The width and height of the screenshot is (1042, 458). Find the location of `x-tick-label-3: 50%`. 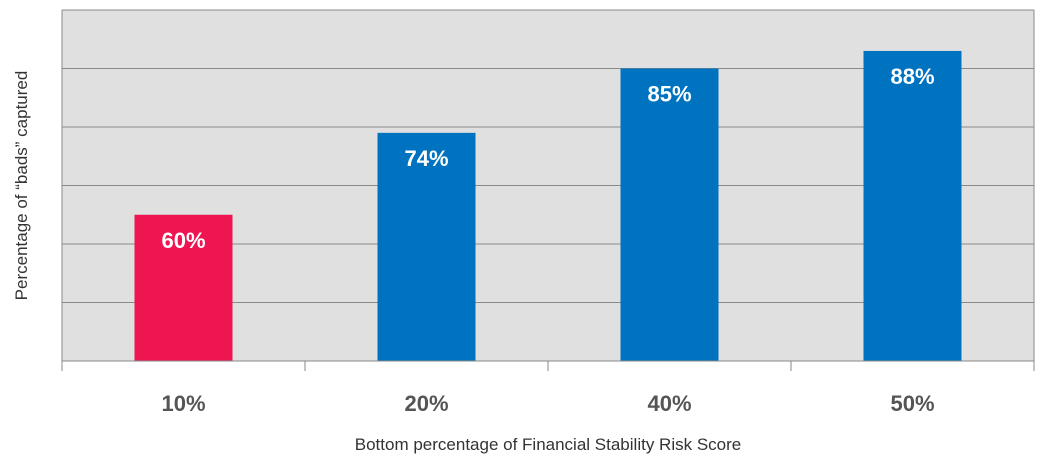

x-tick-label-3: 50% is located at coordinates (912, 403).